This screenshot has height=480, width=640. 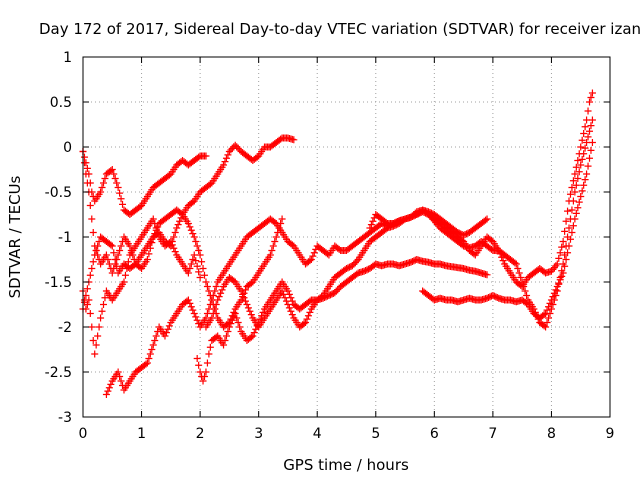 I want to click on y-tick-label: -2, so click(x=65, y=328).